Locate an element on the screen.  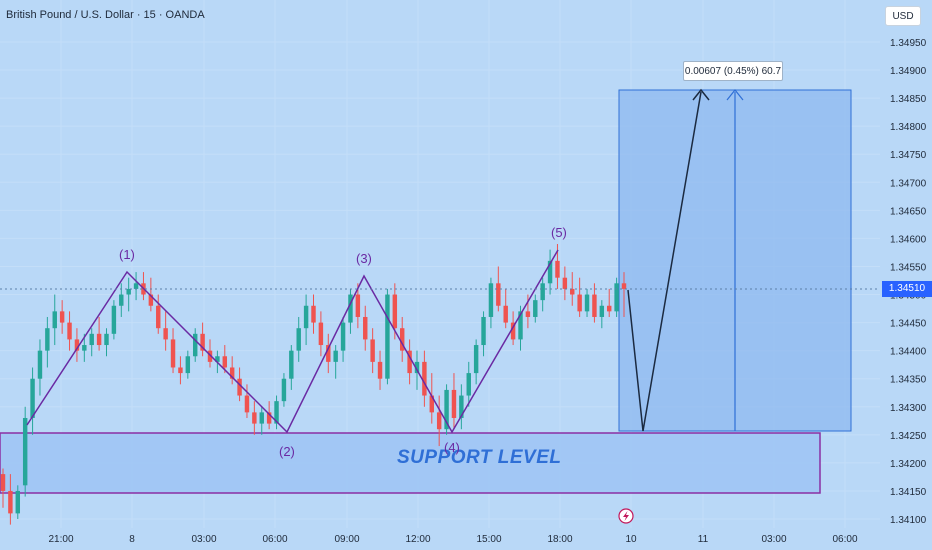
price-tick-label: 1.34350 is located at coordinates (908, 380).